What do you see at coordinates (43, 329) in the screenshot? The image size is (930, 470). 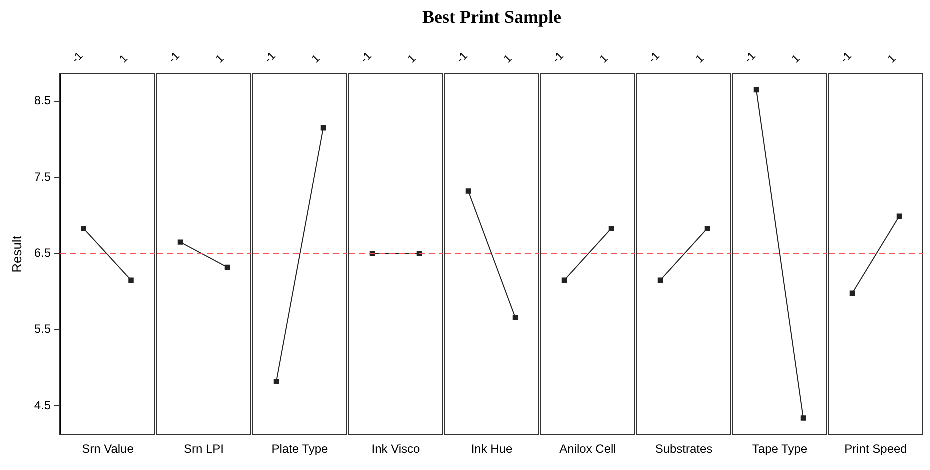 I see `y-tick-label: 5.5` at bounding box center [43, 329].